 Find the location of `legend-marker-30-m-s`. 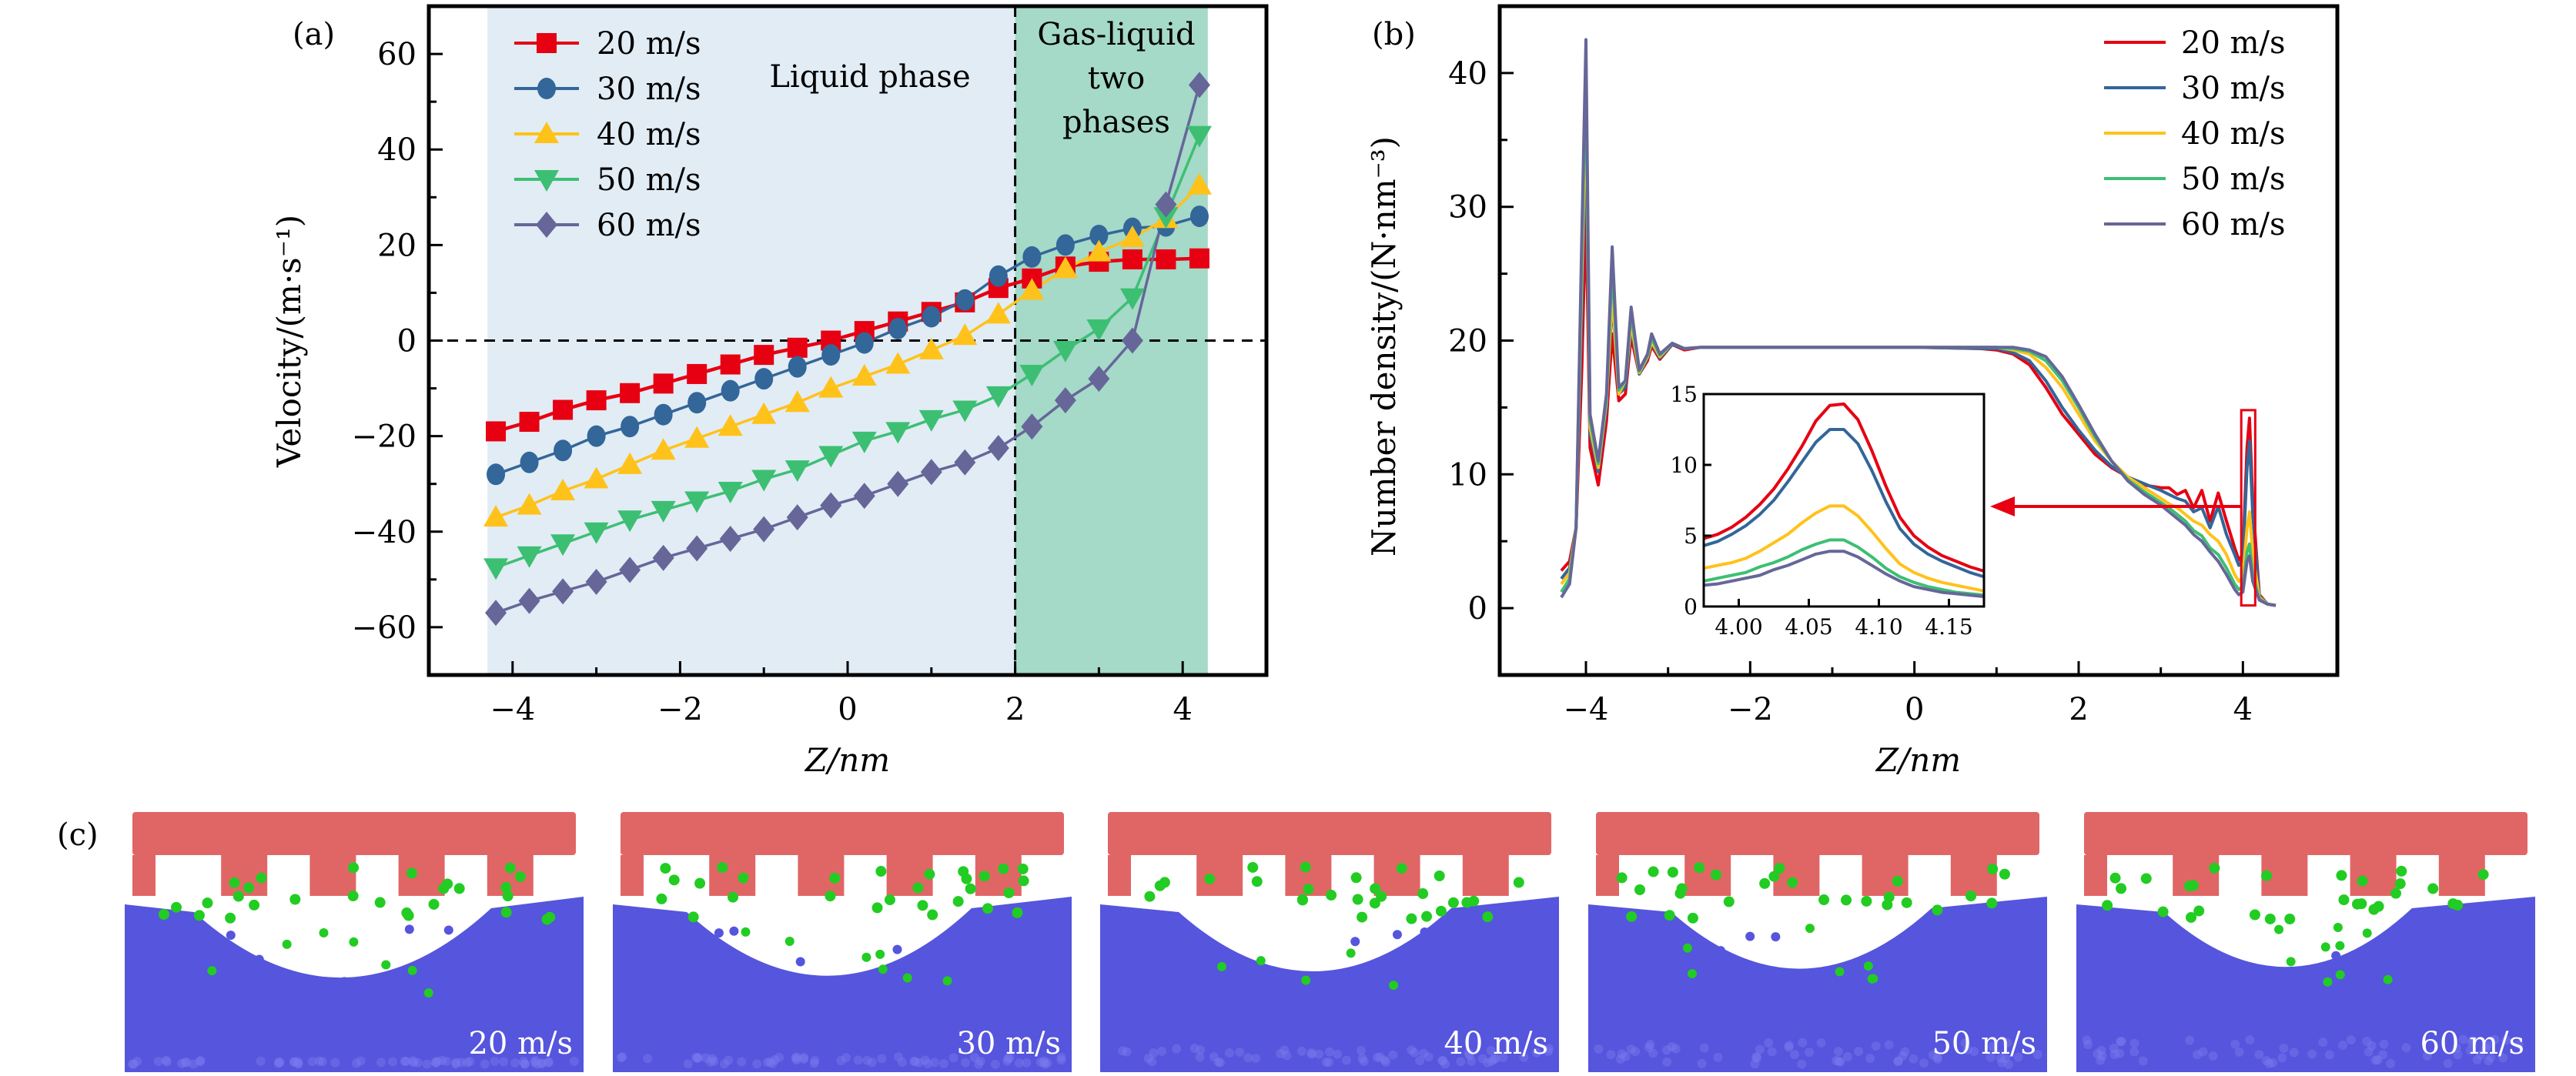

legend-marker-30-m-s is located at coordinates (546, 89).